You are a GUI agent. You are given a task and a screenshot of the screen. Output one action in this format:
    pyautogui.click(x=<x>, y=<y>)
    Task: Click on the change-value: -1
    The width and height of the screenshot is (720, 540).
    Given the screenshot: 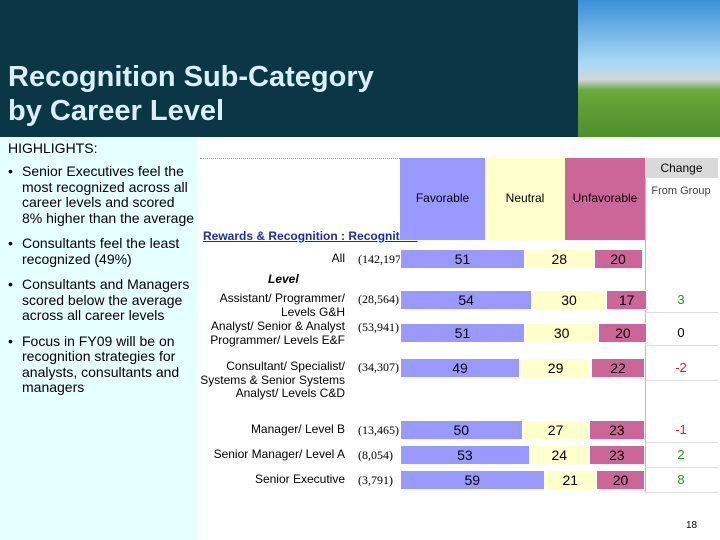 What is the action you would take?
    pyautogui.click(x=681, y=429)
    